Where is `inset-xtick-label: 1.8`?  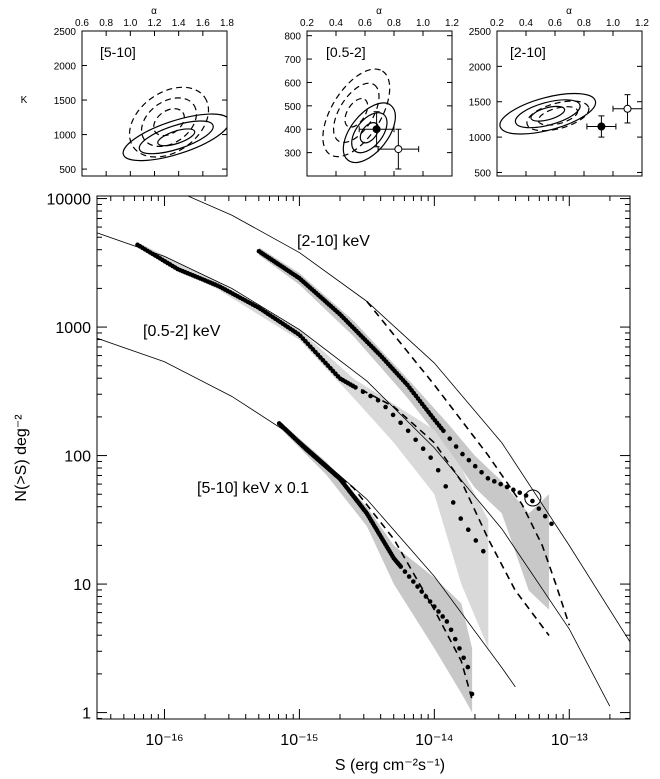
inset-xtick-label: 1.8 is located at coordinates (227, 23).